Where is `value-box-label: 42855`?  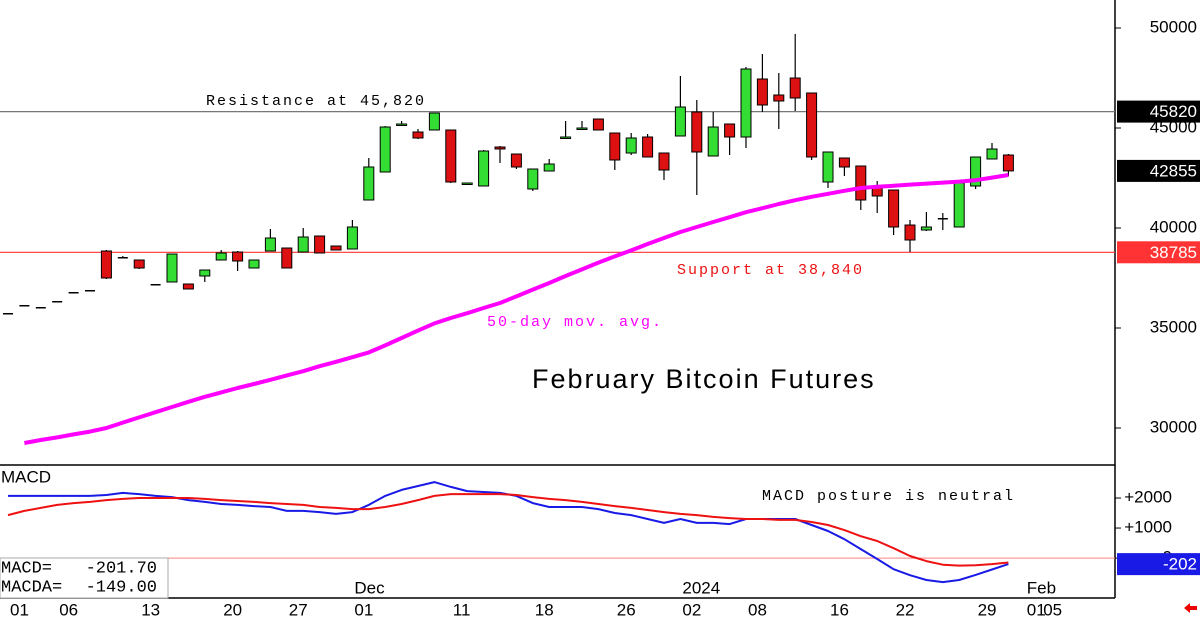
value-box-label: 42855 is located at coordinates (1173, 170).